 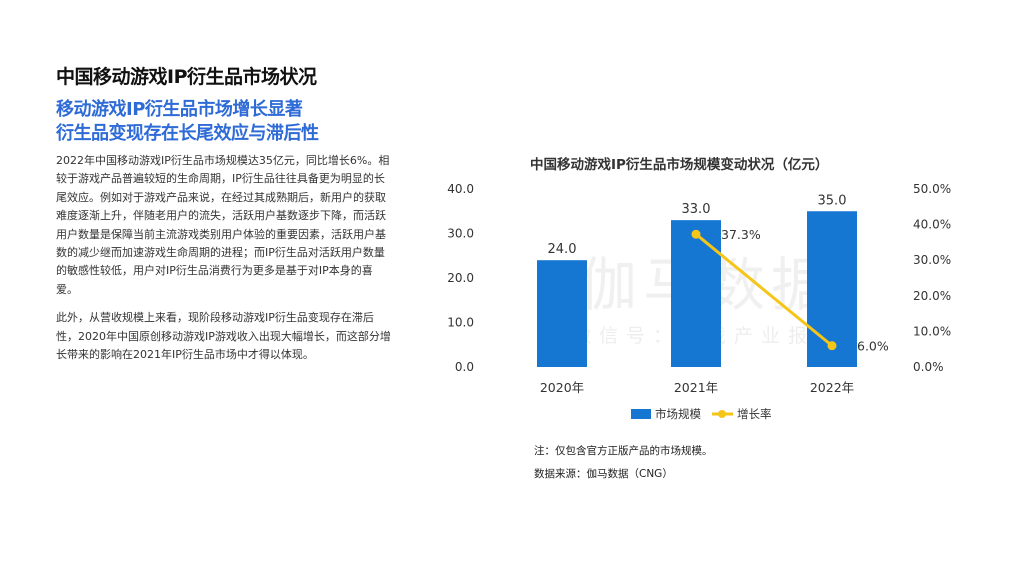 What do you see at coordinates (623, 451) in the screenshot?
I see `chart-note: 注：仅包含官方正版产品的市场规模。` at bounding box center [623, 451].